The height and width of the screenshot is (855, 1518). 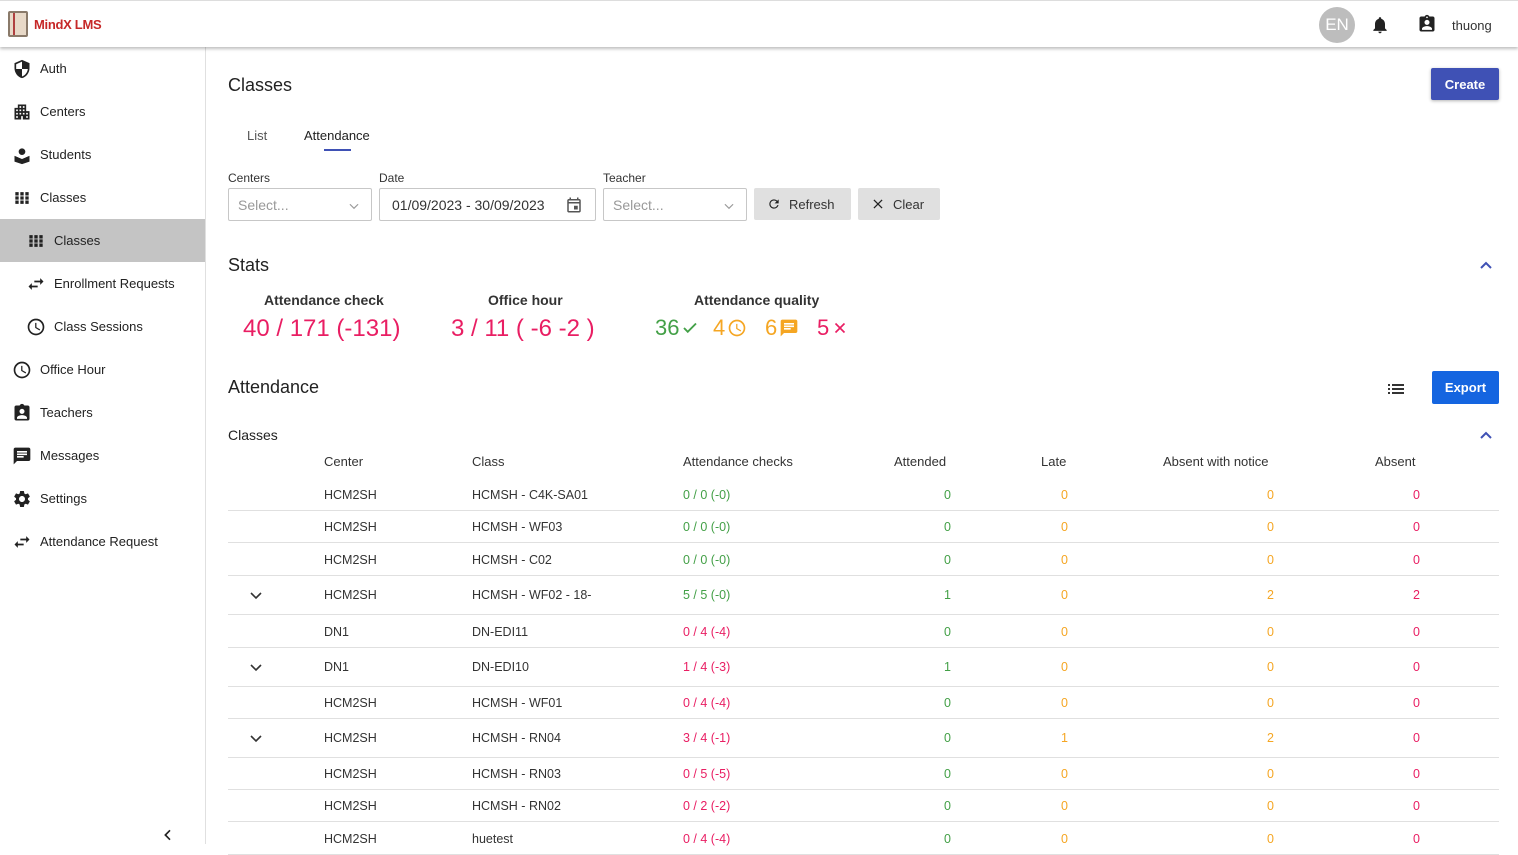 What do you see at coordinates (102, 326) in the screenshot?
I see `sidebar-item-class-sessions: Class Sessions` at bounding box center [102, 326].